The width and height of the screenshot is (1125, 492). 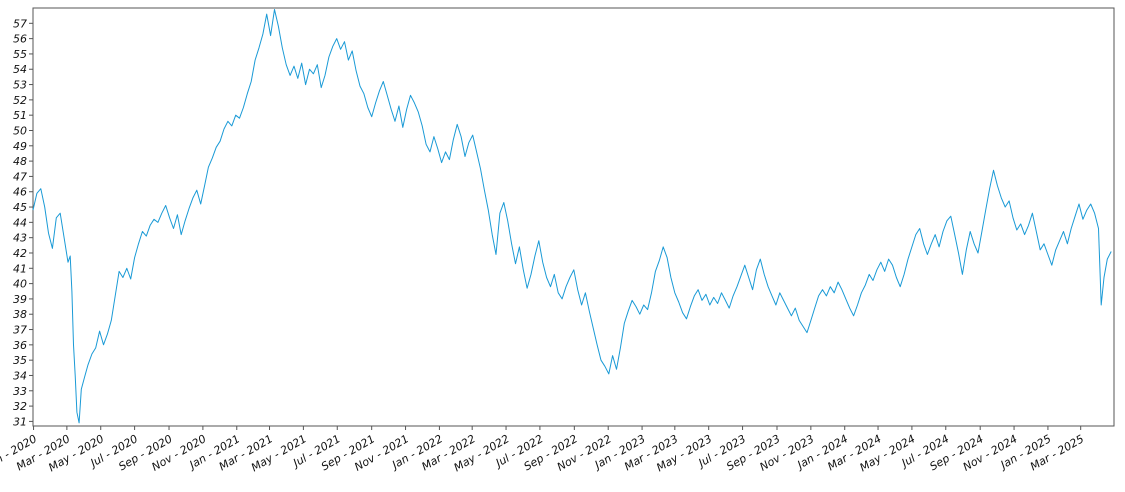 I want to click on y-tick-label: 55, so click(x=20, y=54).